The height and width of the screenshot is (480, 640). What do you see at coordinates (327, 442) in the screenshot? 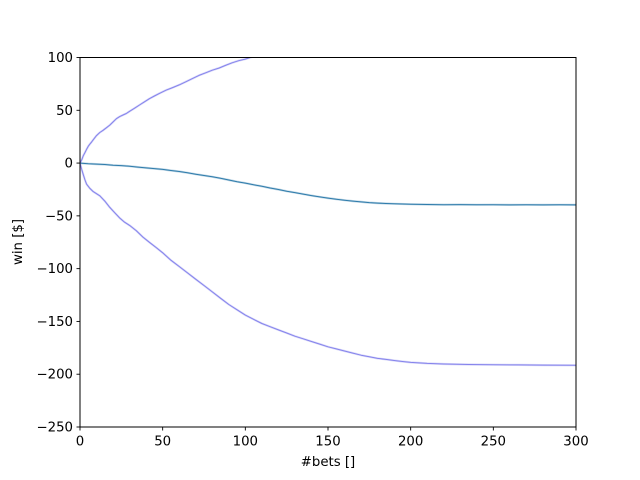
I see `x-tick-label: 150` at bounding box center [327, 442].